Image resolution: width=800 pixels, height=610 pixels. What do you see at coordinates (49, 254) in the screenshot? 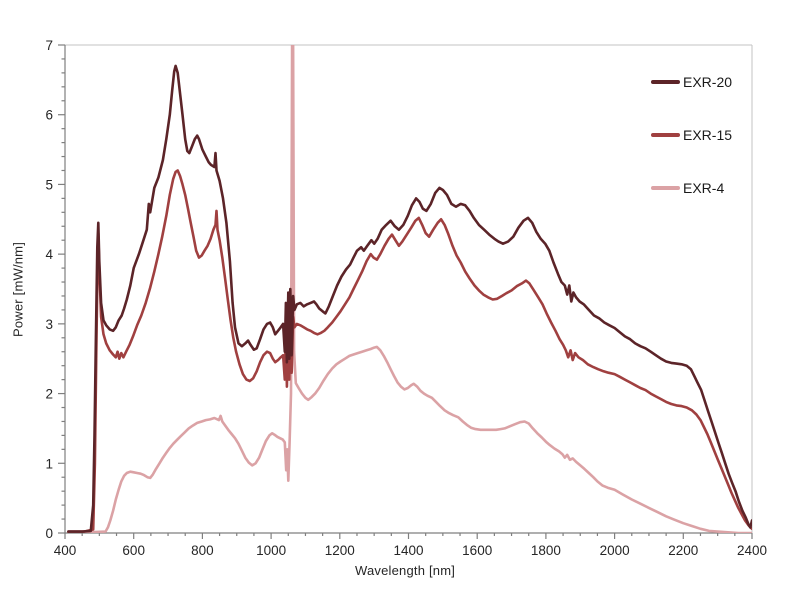
I see `y-tick-label: 4` at bounding box center [49, 254].